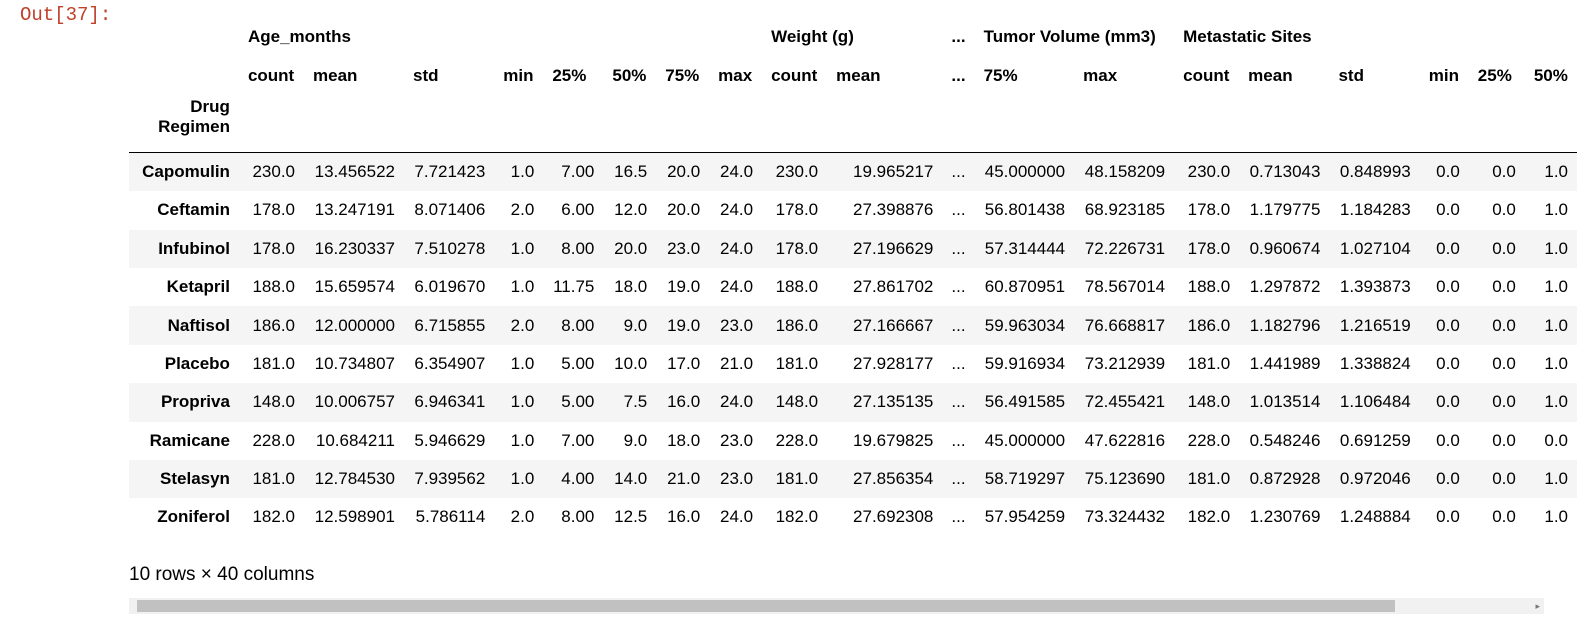 Image resolution: width=1596 pixels, height=644 pixels. I want to click on table-cell: 56.801438, so click(1025, 210).